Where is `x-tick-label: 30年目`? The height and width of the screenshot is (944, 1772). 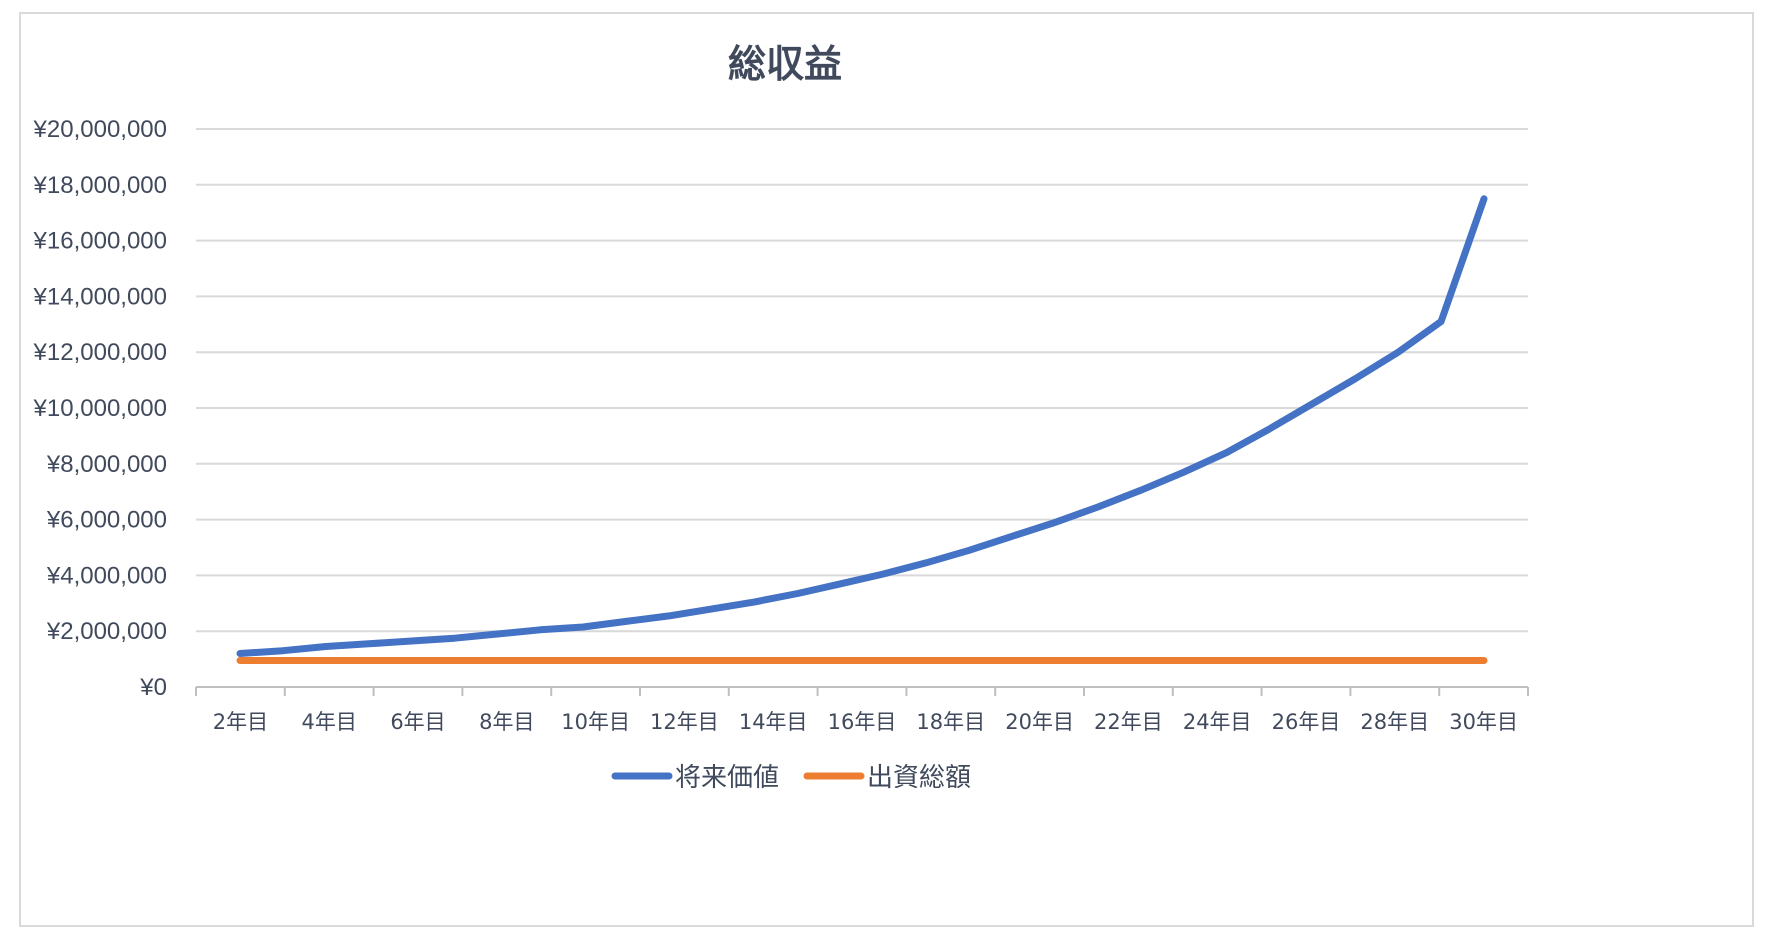
x-tick-label: 30年目 is located at coordinates (1483, 722).